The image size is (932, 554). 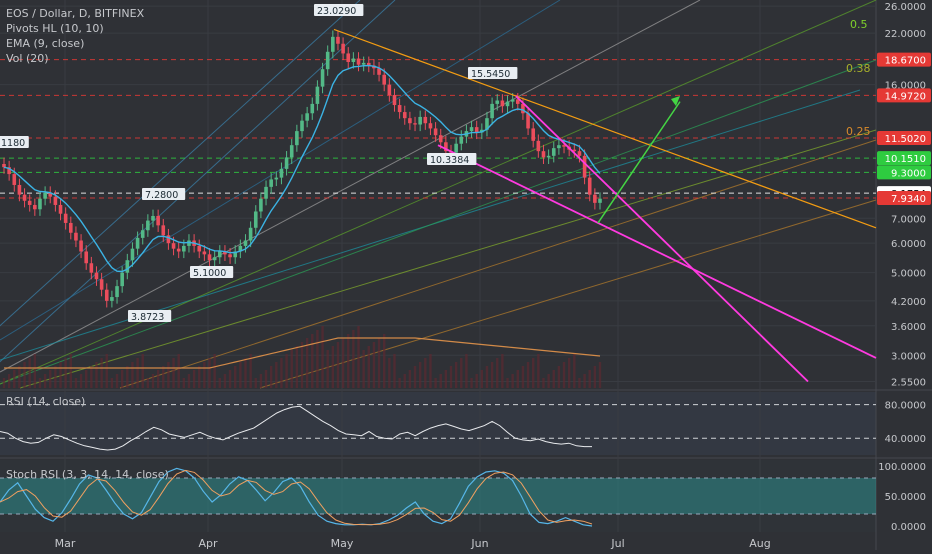 I want to click on stoch-d-line, so click(x=296, y=497).